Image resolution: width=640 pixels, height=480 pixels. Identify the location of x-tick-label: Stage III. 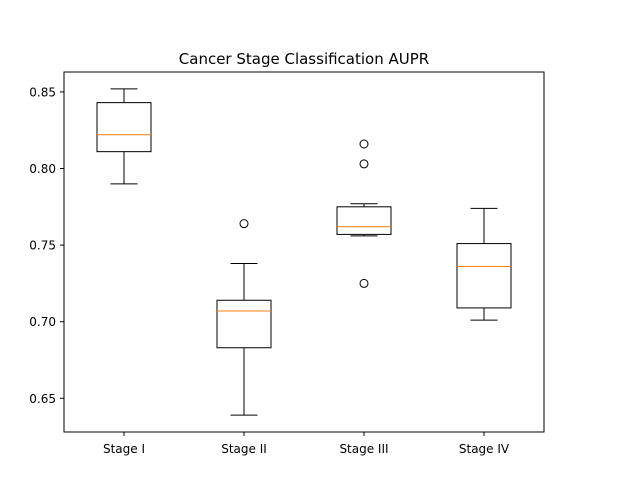
(363, 449).